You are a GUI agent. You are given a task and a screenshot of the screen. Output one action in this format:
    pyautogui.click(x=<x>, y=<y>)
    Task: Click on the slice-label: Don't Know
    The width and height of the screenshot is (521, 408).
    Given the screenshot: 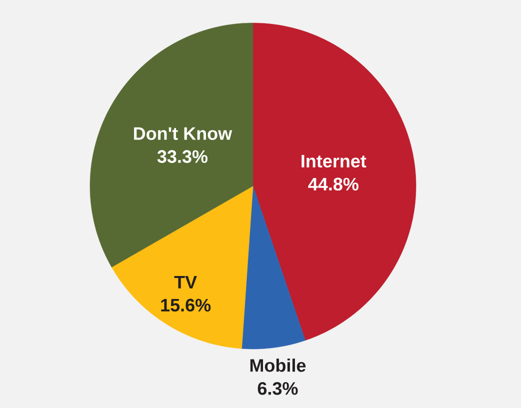 What is the action you would take?
    pyautogui.click(x=183, y=133)
    